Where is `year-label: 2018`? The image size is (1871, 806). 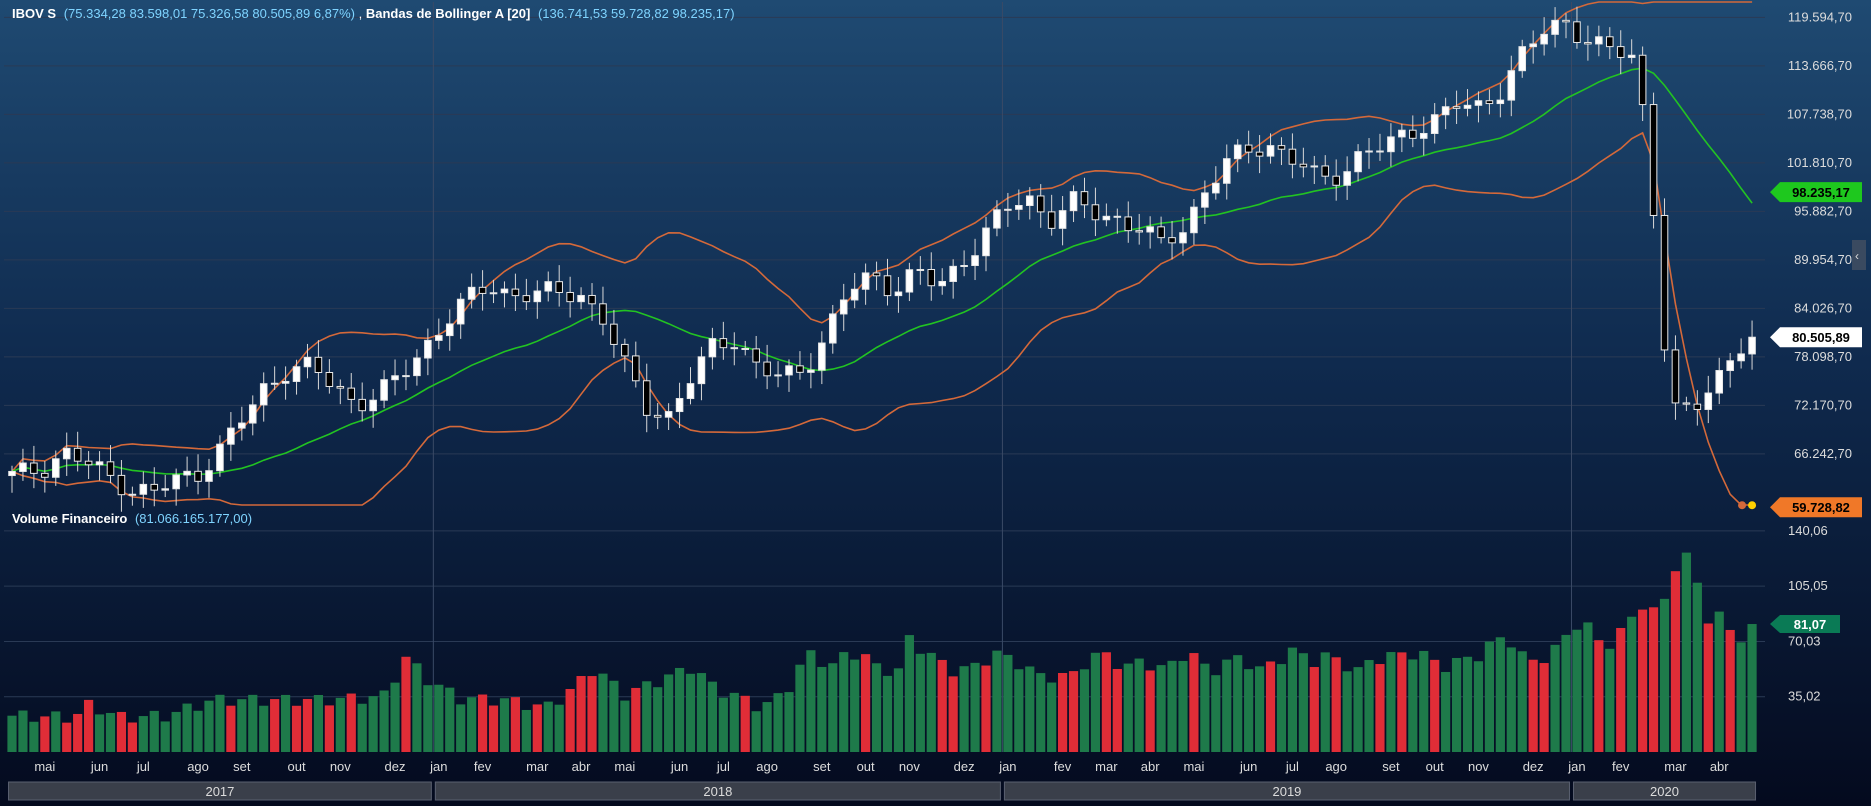
year-label: 2018 is located at coordinates (717, 791).